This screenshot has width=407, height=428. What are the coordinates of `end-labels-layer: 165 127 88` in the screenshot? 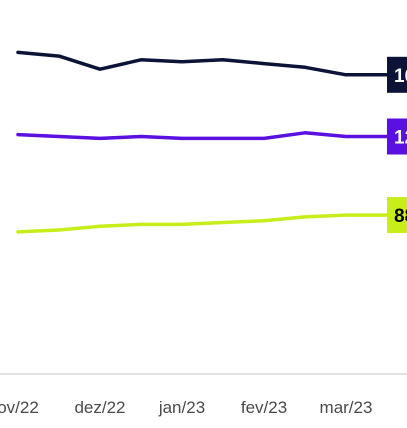 It's located at (397, 145).